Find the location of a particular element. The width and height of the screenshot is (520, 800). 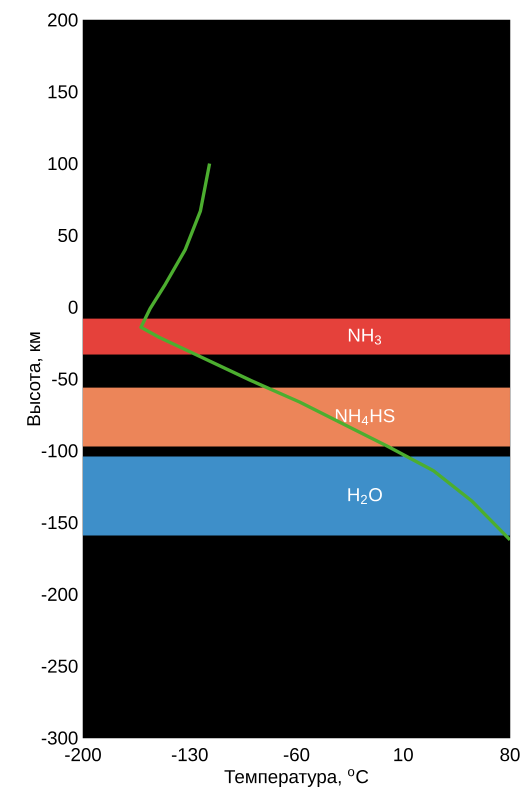

y-axis-title: Высота, км is located at coordinates (34, 379).